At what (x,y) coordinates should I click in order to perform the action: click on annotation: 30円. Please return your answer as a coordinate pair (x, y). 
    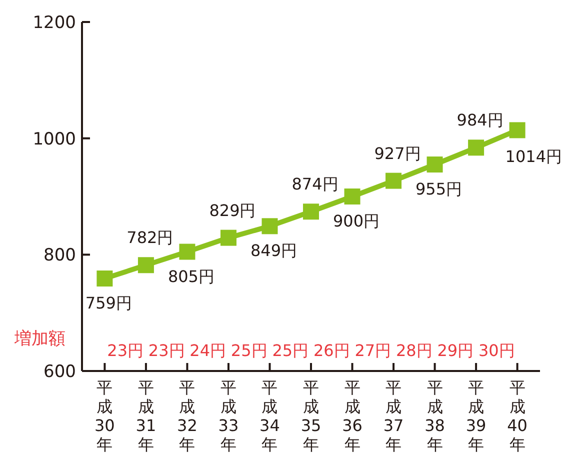
    Looking at the image, I should click on (496, 350).